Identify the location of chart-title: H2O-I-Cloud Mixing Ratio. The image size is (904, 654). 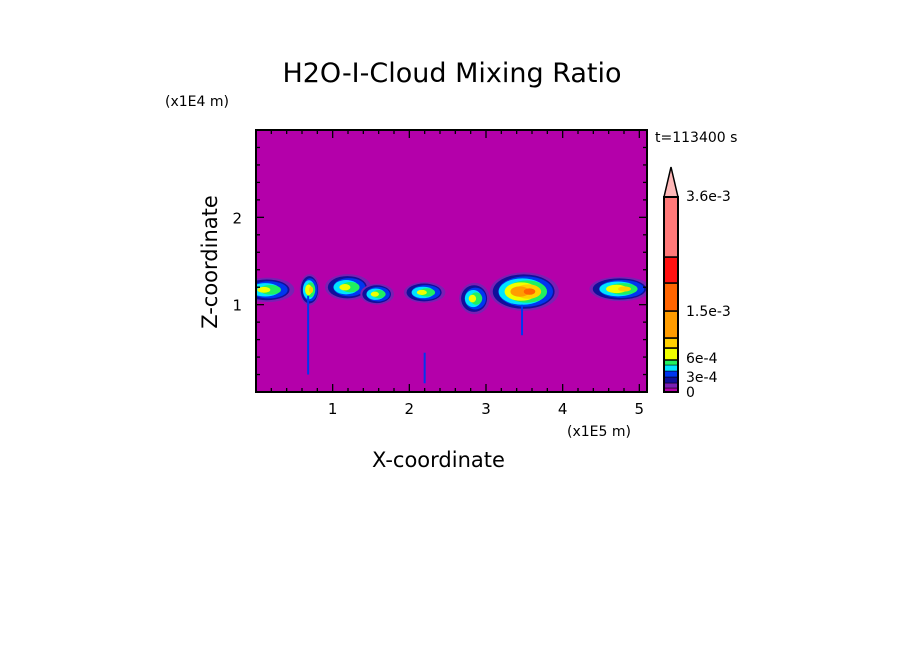
(452, 73).